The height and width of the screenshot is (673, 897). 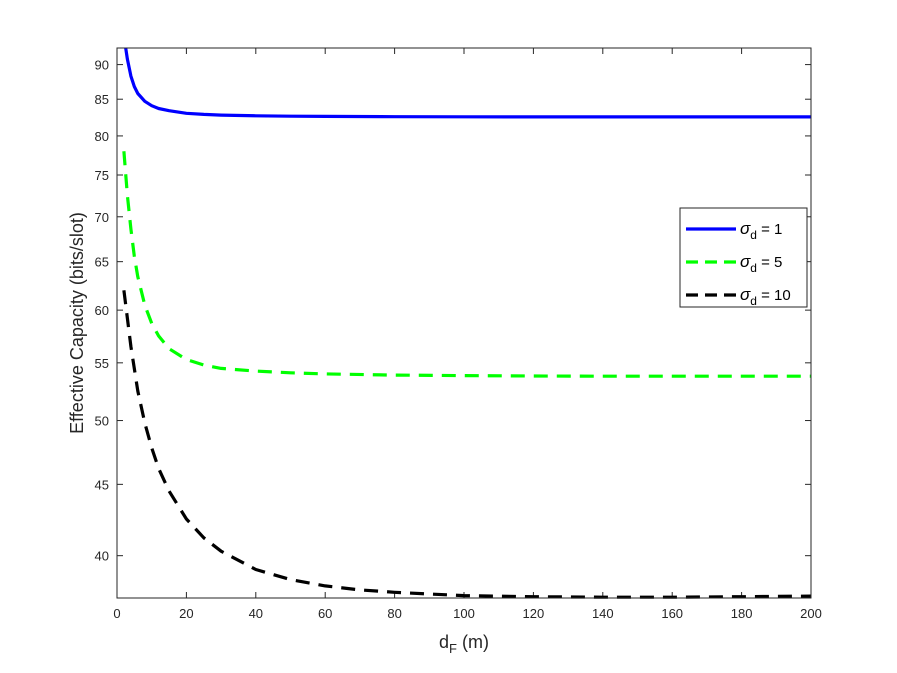 I want to click on x-axis-label: dF (m), so click(x=464, y=644).